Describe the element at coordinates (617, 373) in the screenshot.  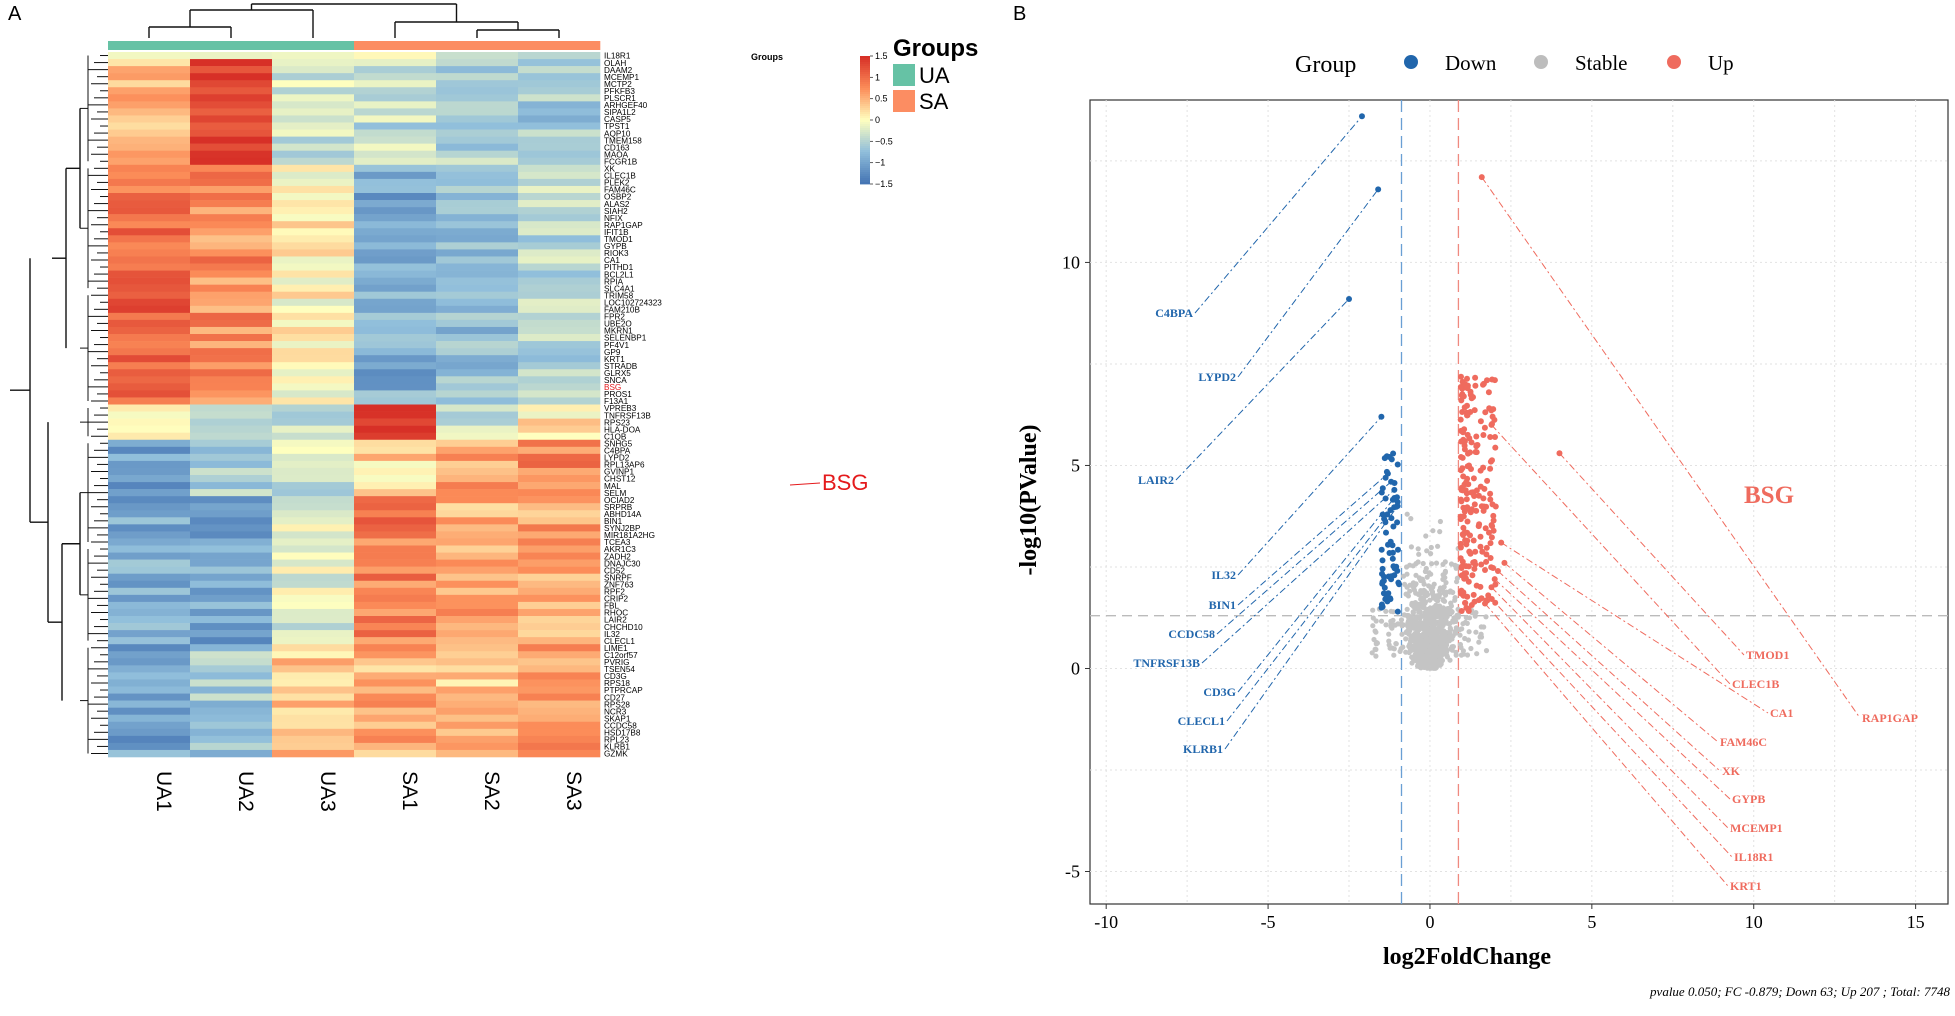
I see `heatmap-row-label: GLRX5` at that location.